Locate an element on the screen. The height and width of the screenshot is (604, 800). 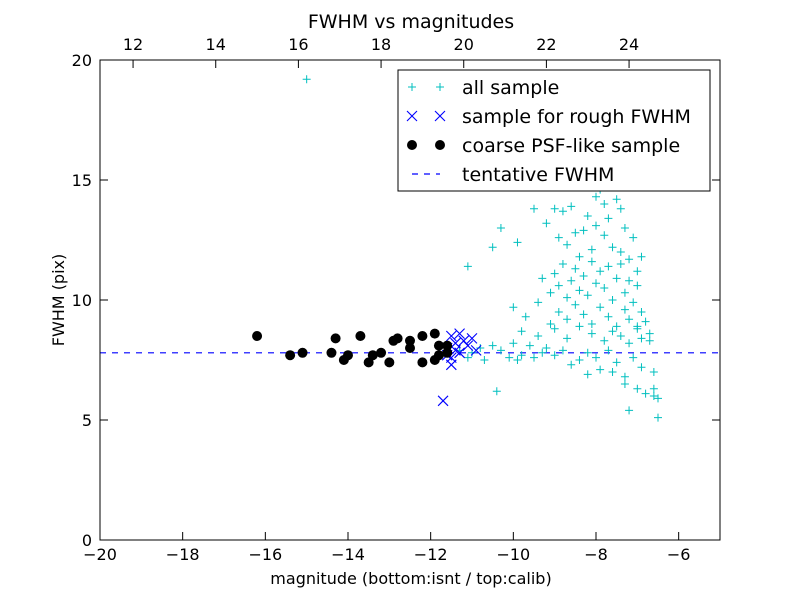
x-tick-label: −14 is located at coordinates (348, 554).